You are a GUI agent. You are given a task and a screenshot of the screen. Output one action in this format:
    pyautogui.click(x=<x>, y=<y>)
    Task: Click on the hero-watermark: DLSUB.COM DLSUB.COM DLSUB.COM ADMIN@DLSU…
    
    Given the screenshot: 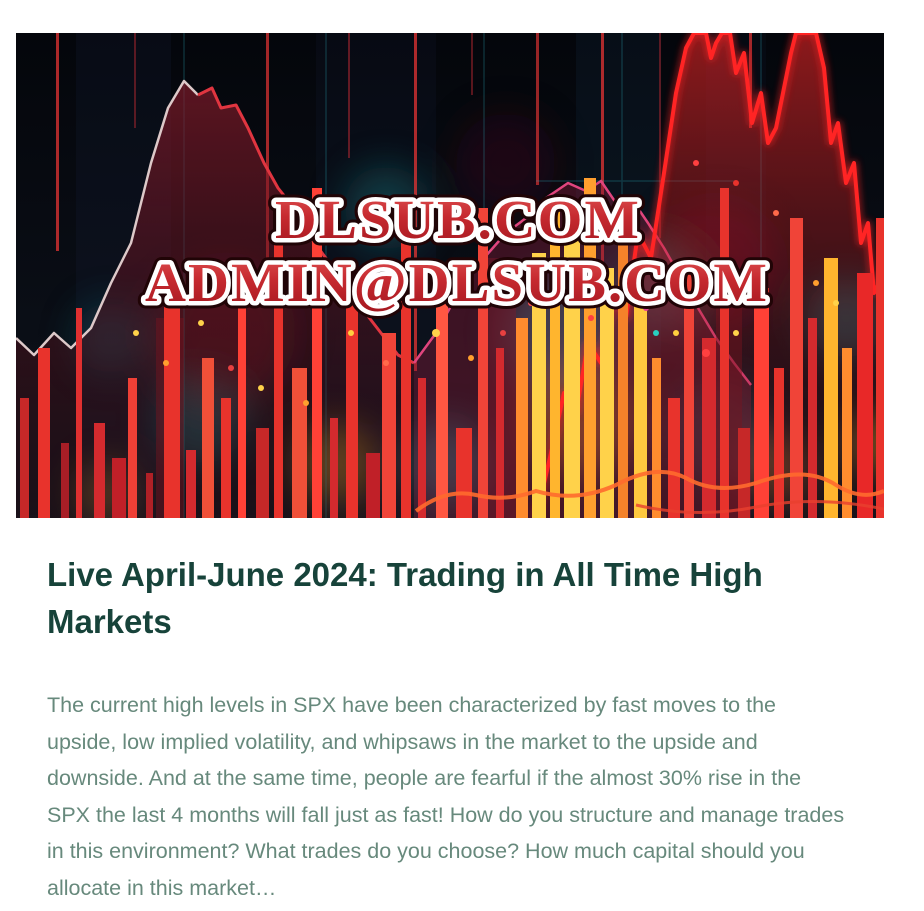 What is the action you would take?
    pyautogui.click(x=456, y=251)
    